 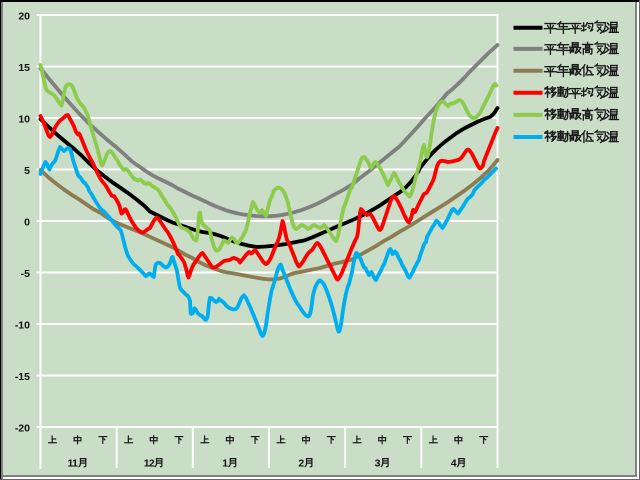 What do you see at coordinates (27, 171) in the screenshot?
I see `svg-text: 5` at bounding box center [27, 171].